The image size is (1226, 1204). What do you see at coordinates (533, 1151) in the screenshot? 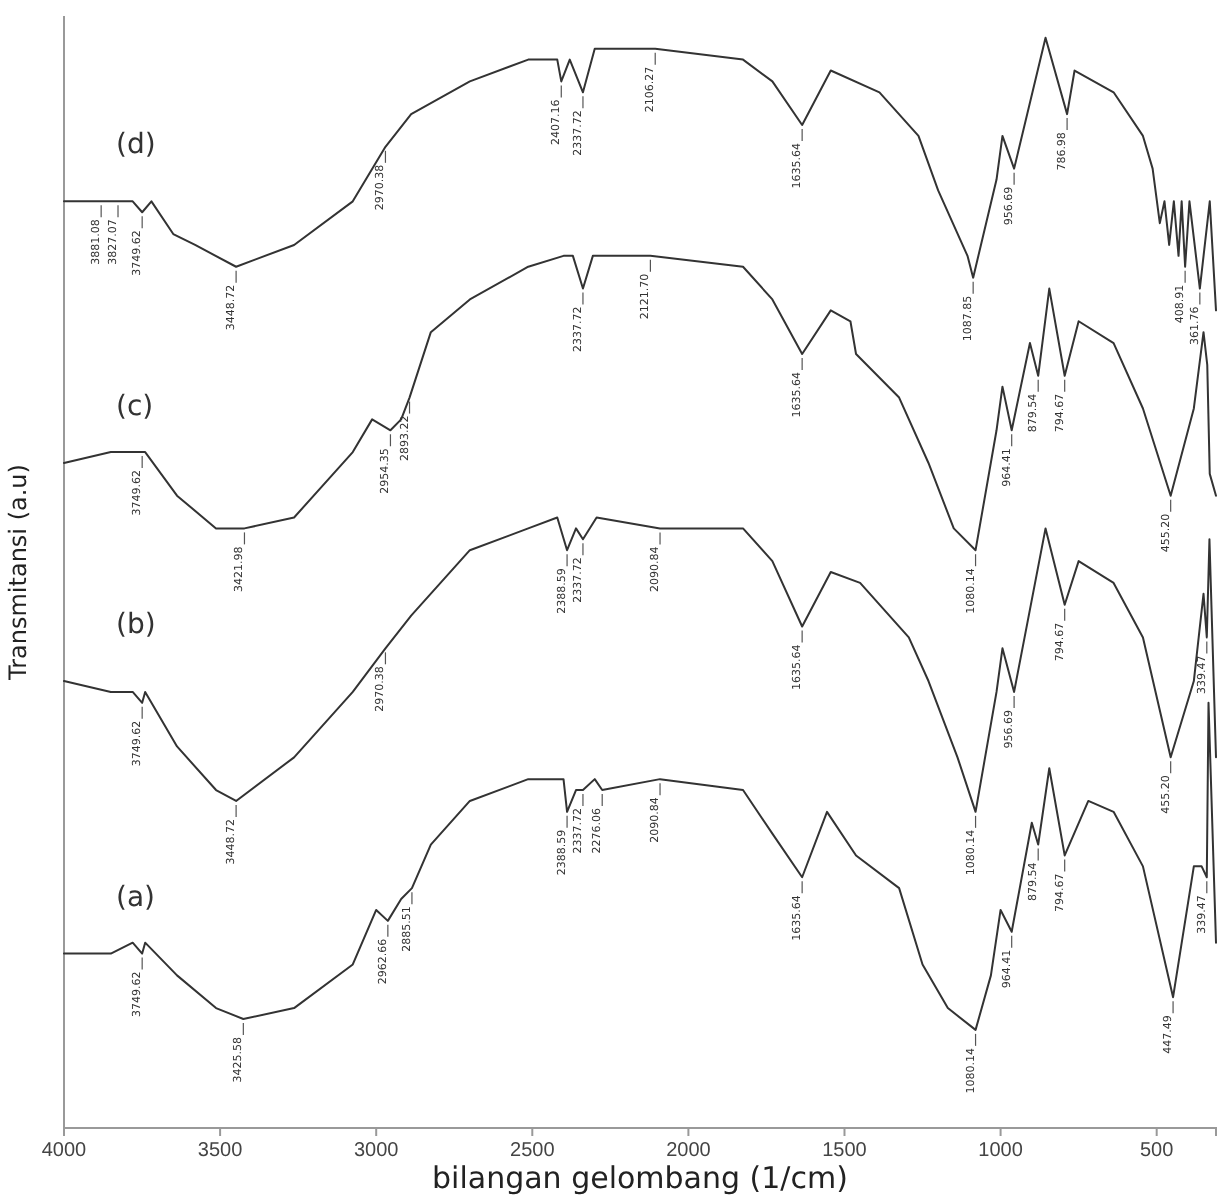
I see `x-tick-label: 2500` at bounding box center [533, 1151].